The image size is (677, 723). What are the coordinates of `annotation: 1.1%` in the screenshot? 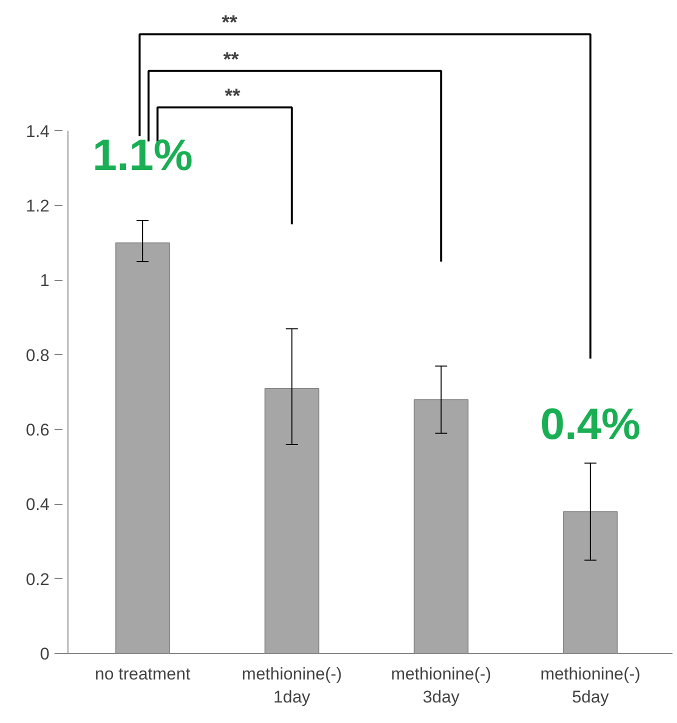 It's located at (142, 155).